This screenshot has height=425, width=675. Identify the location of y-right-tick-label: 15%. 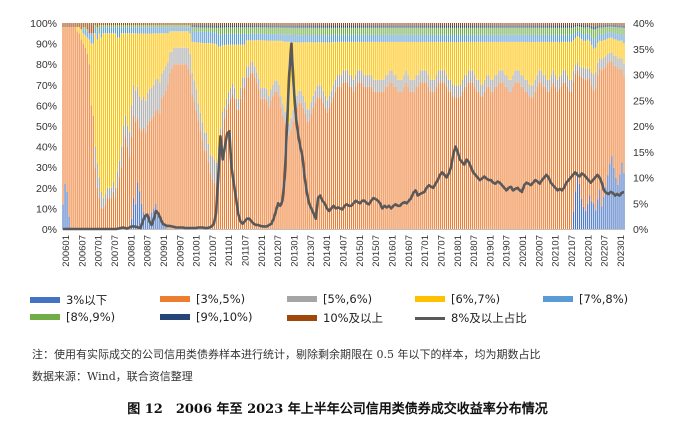
(643, 153).